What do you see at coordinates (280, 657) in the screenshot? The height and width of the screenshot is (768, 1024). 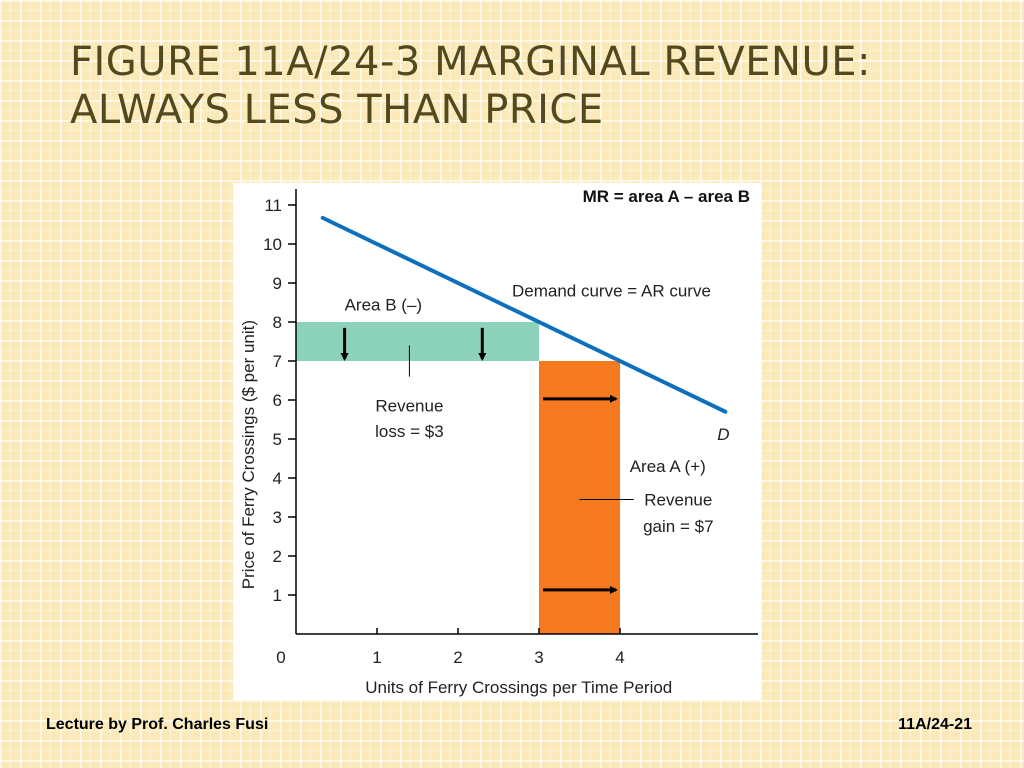 I see `x-tick-label: 0` at bounding box center [280, 657].